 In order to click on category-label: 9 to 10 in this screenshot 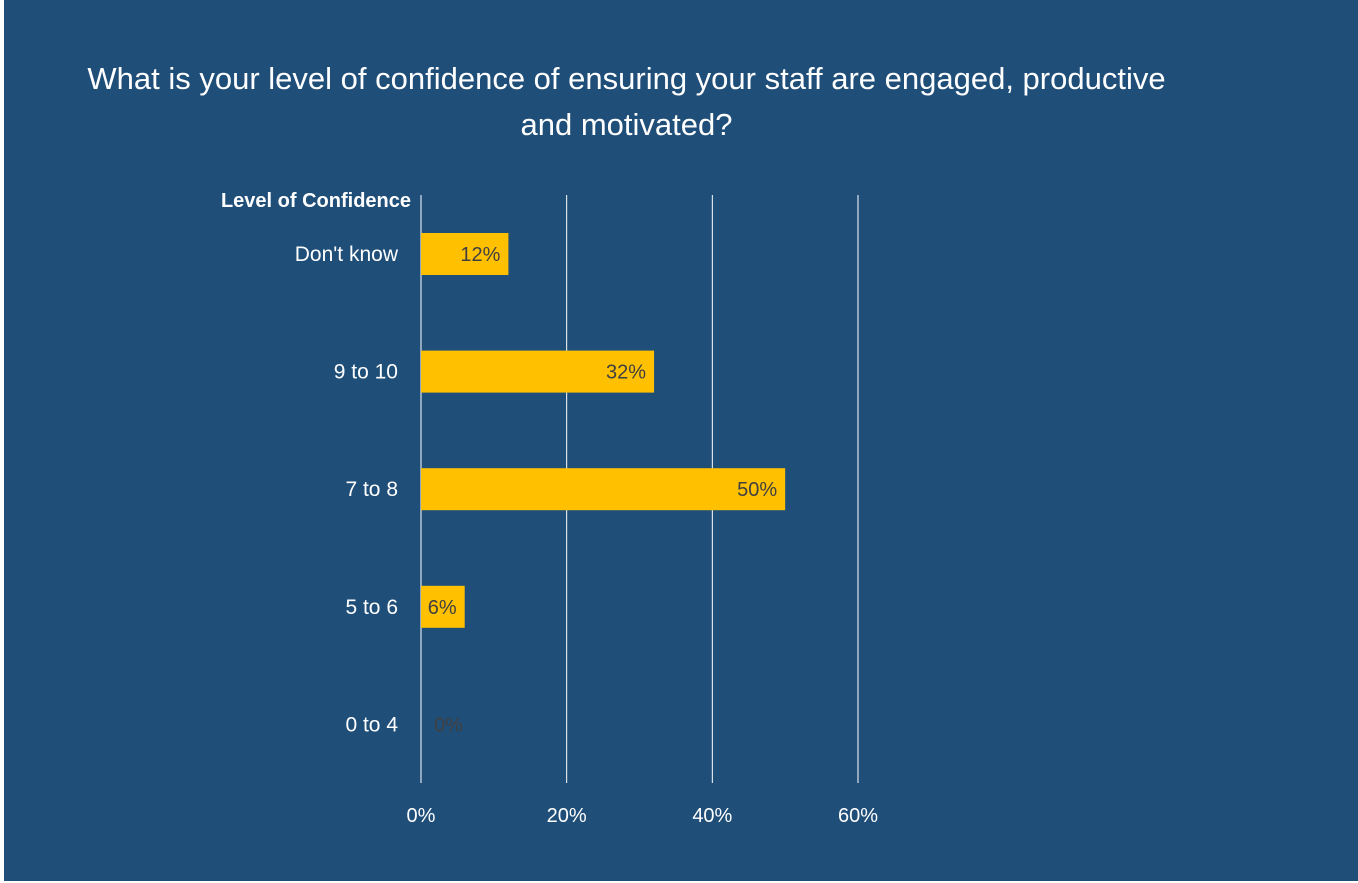, I will do `click(366, 372)`.